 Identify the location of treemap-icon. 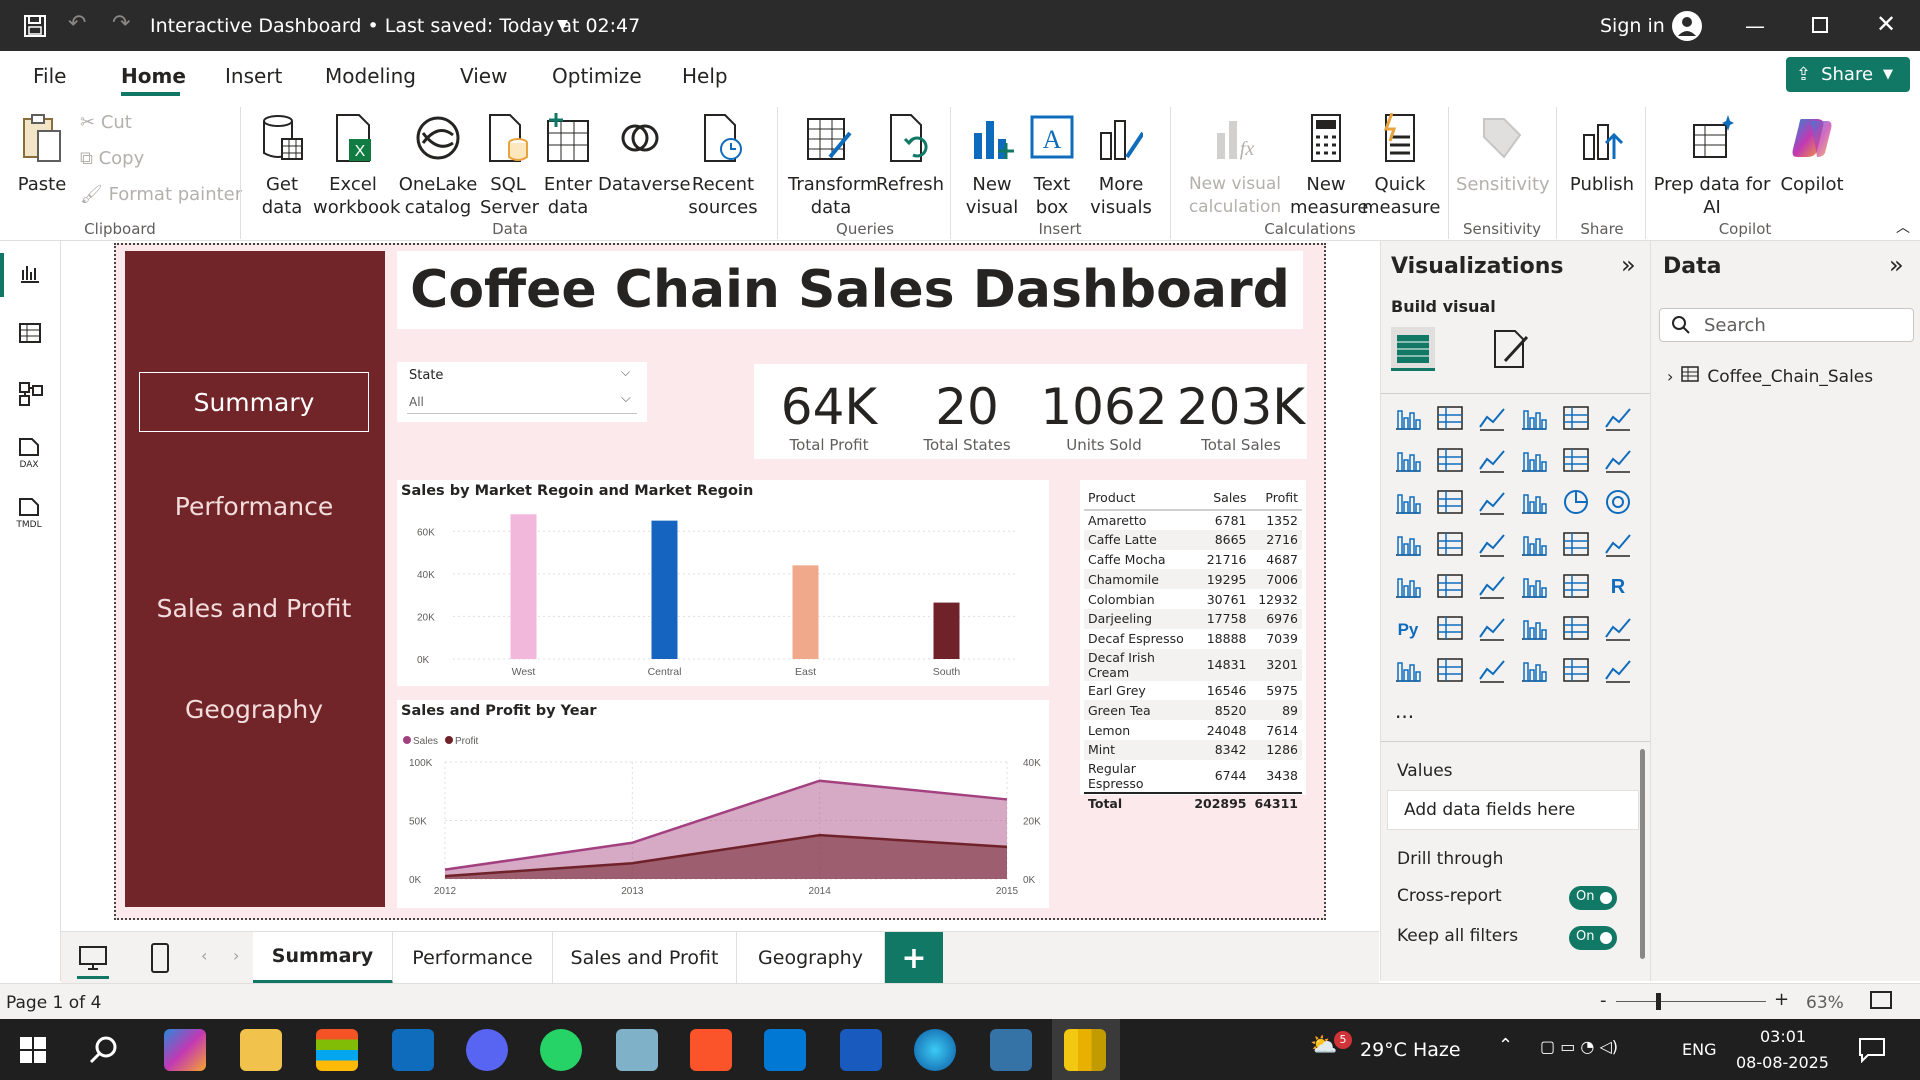
(1408, 544).